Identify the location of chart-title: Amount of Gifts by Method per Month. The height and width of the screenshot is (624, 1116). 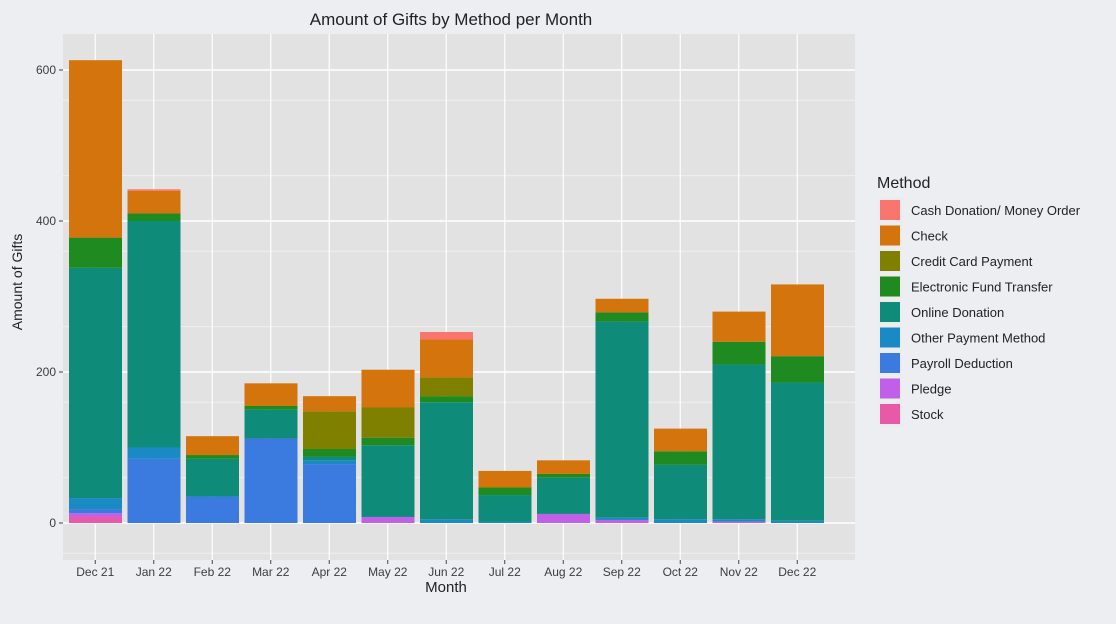
(451, 19).